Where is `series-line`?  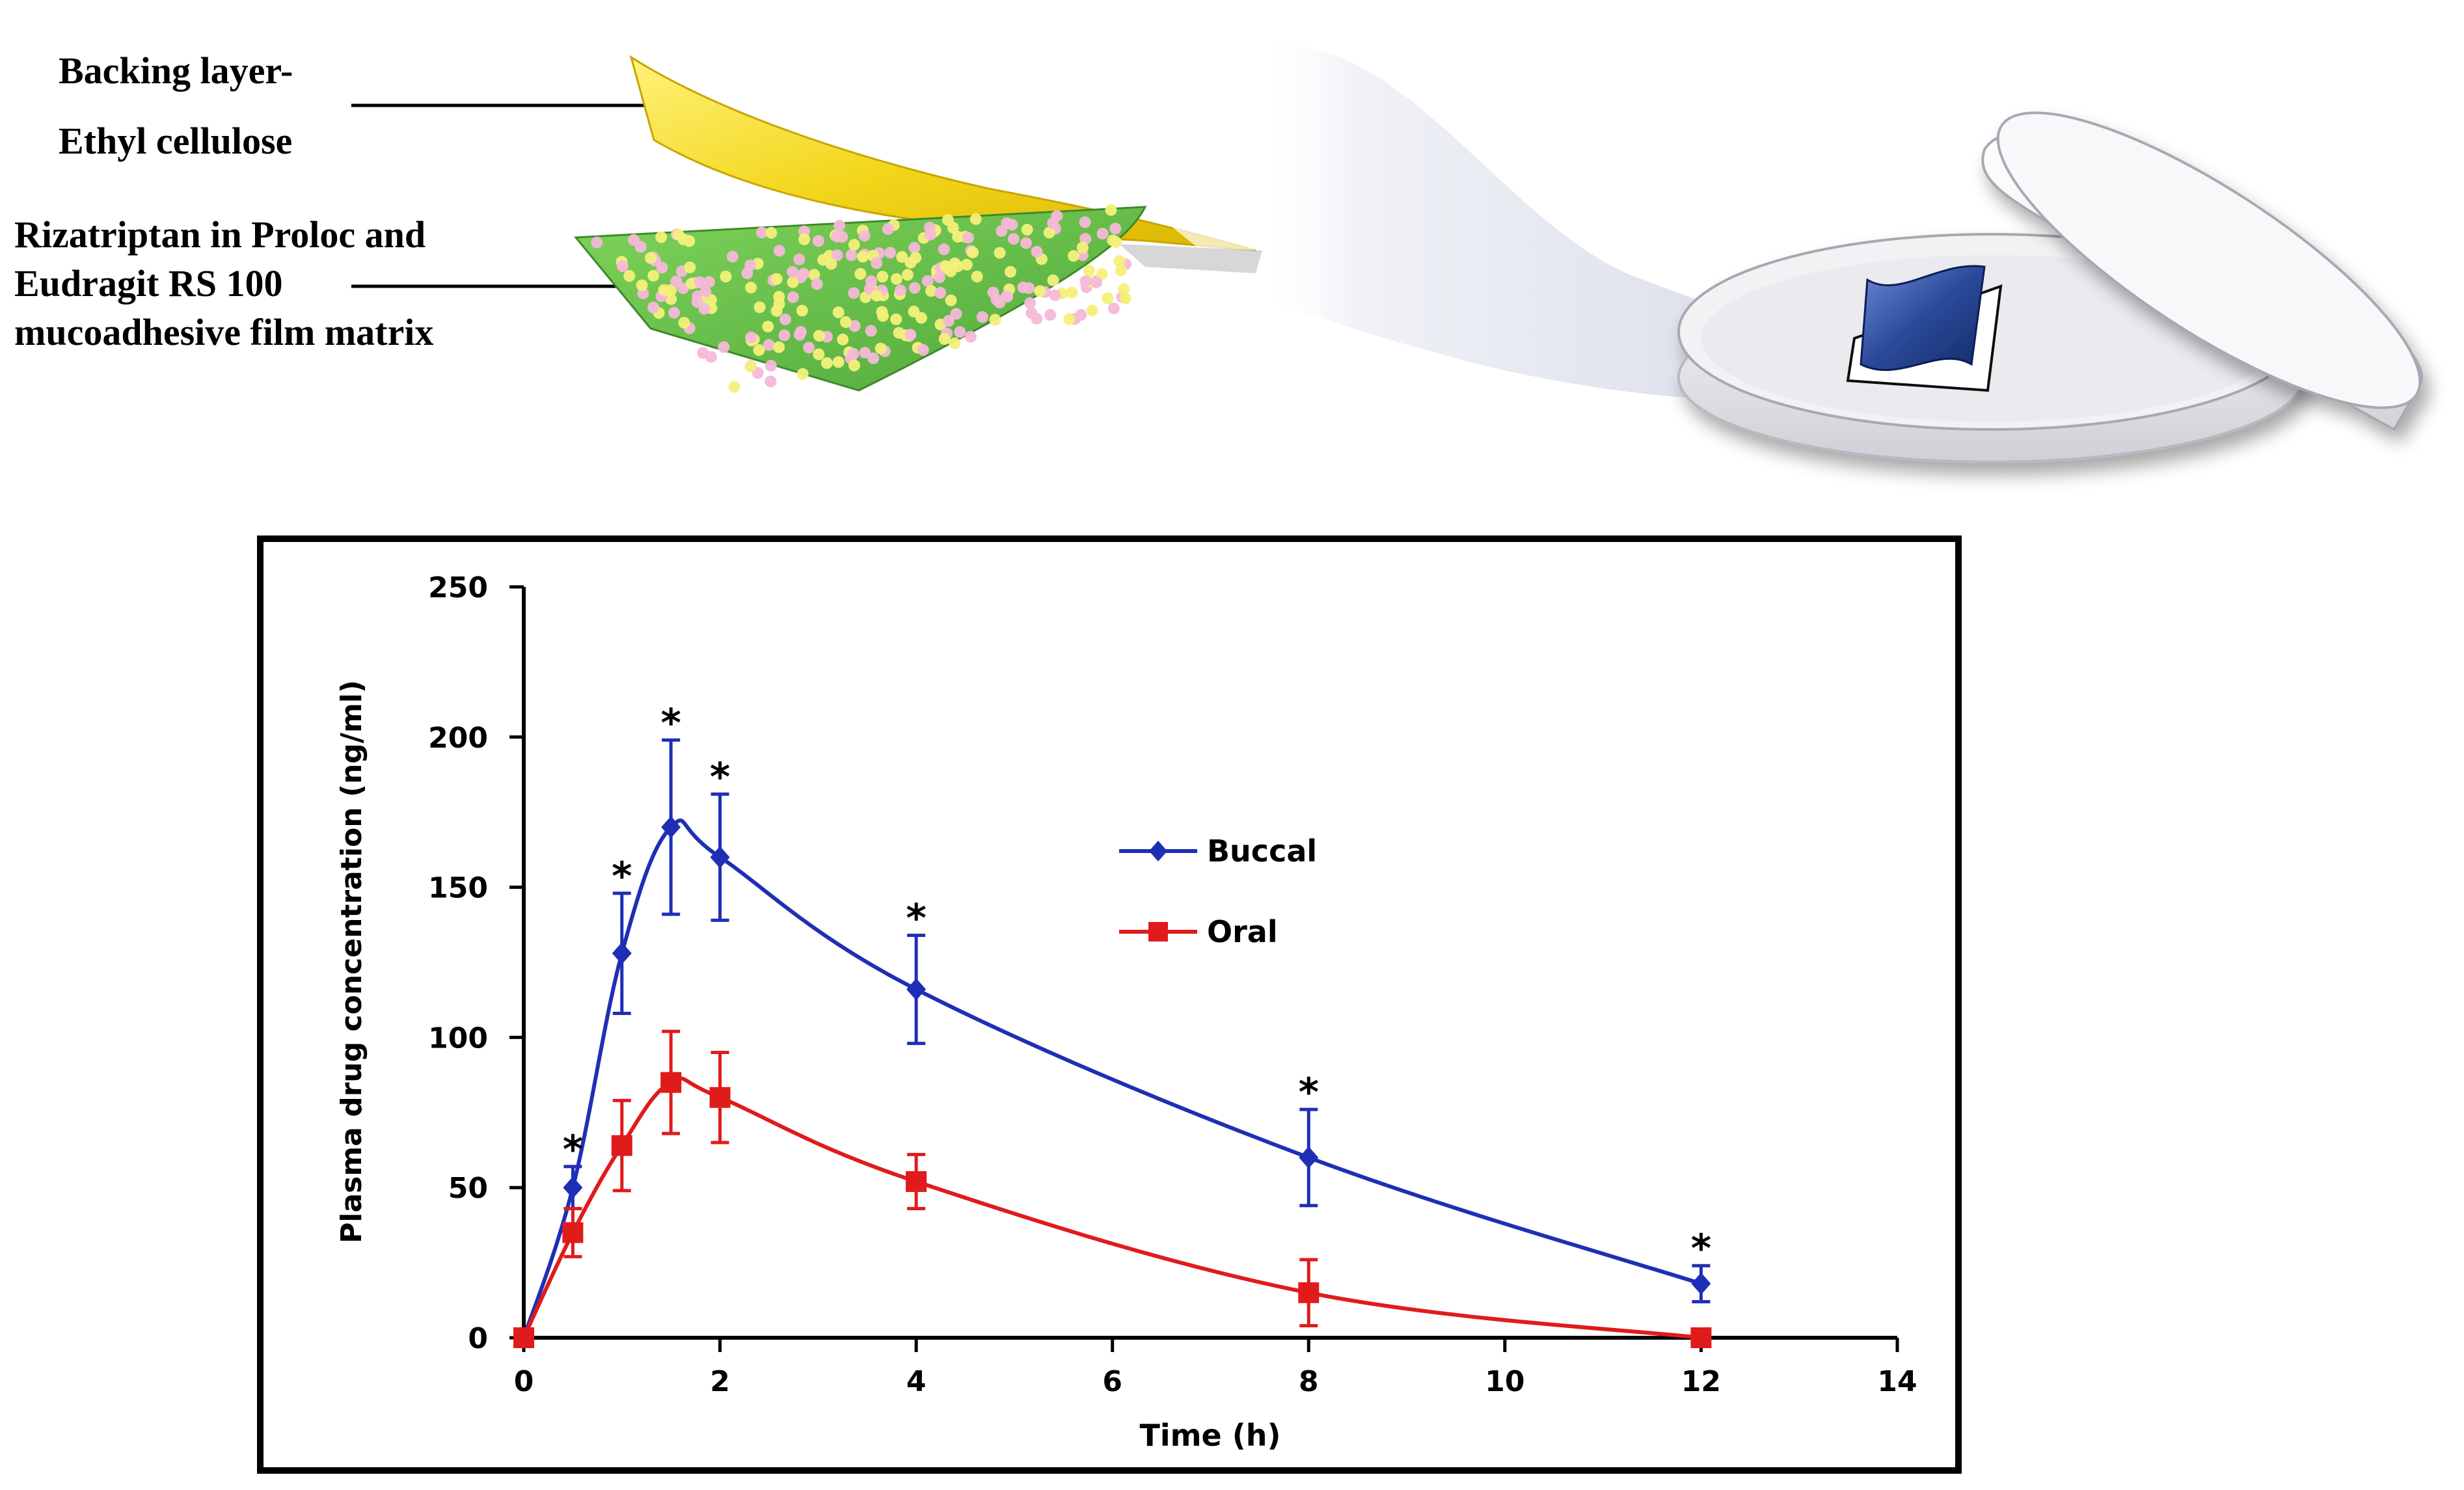 series-line is located at coordinates (1111, 1208).